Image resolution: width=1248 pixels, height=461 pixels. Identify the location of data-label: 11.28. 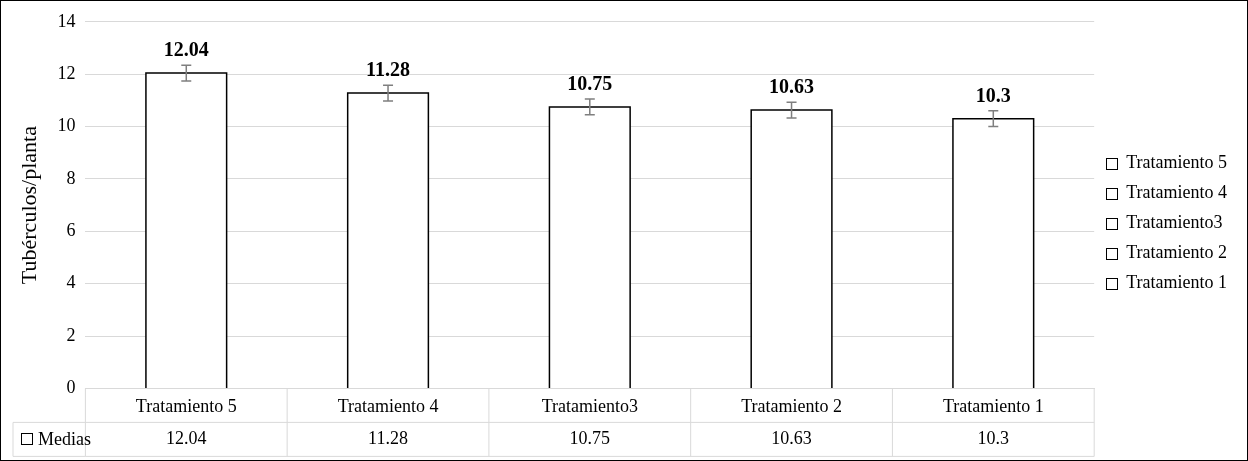
(388, 69).